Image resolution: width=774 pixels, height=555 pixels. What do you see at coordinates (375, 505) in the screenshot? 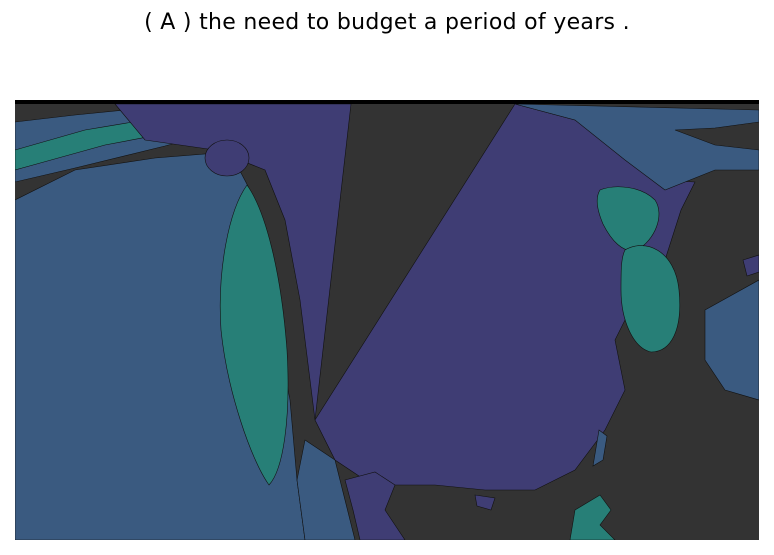
I see `region-south-purple` at bounding box center [375, 505].